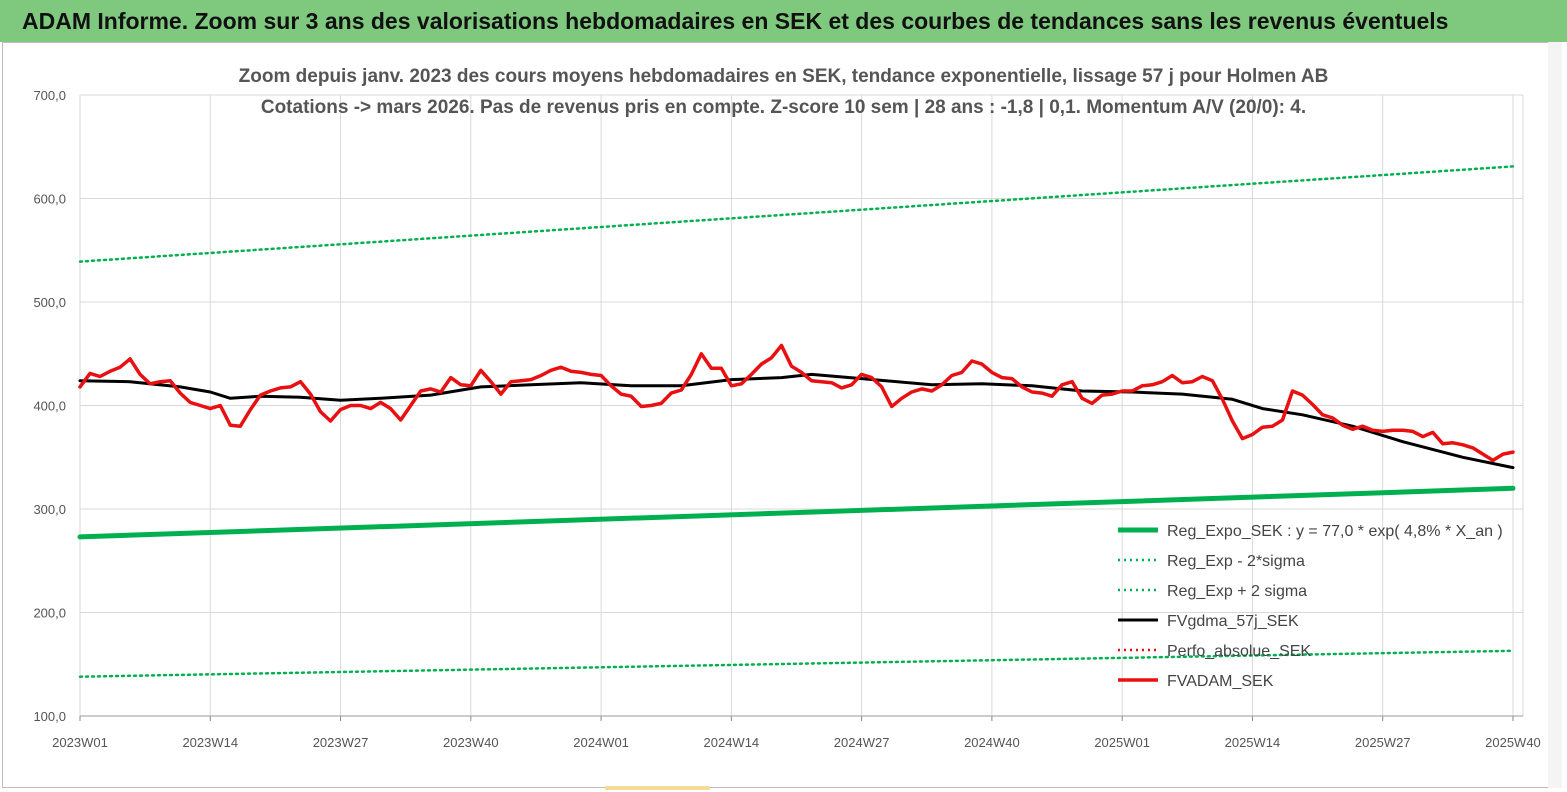 This screenshot has height=792, width=1567. What do you see at coordinates (49, 509) in the screenshot?
I see `y-tick-label: 300,0` at bounding box center [49, 509].